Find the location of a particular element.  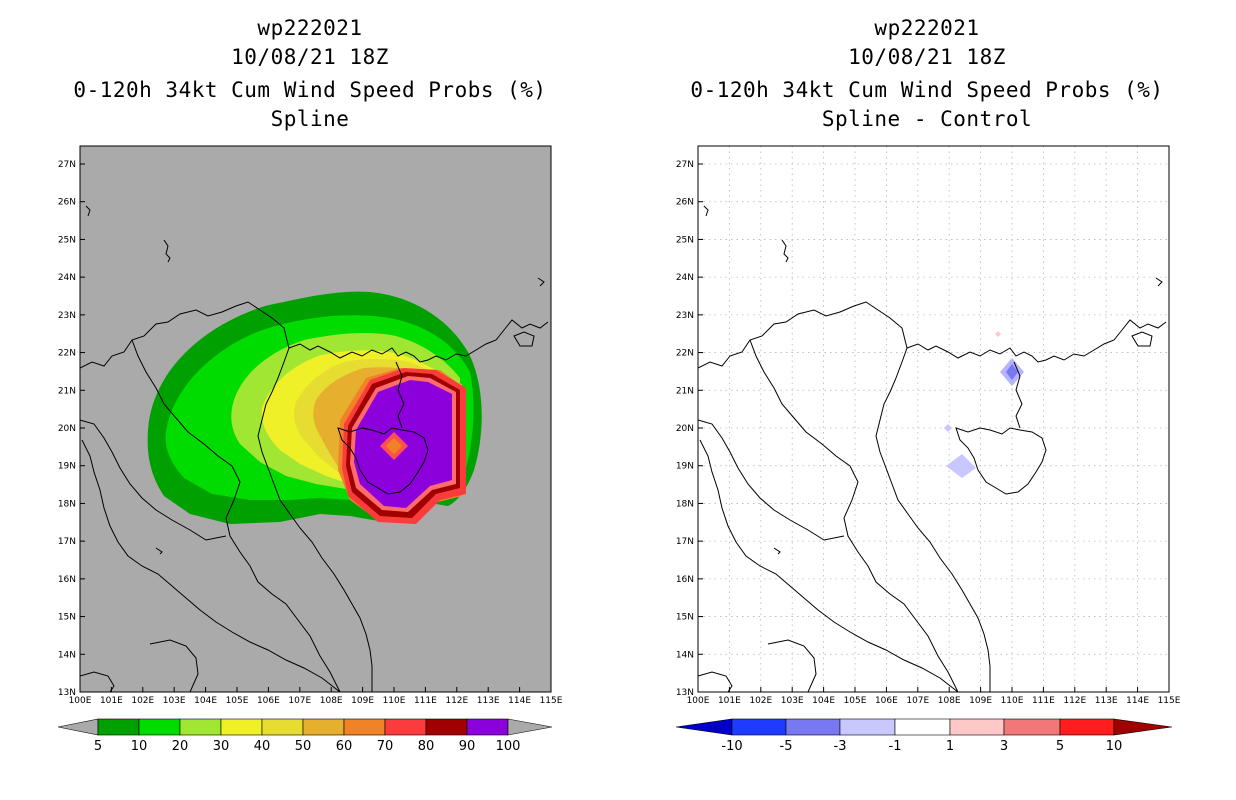

right-colorbar: -10 -5 -3 -1 1 3 5 10 is located at coordinates (924, 736).